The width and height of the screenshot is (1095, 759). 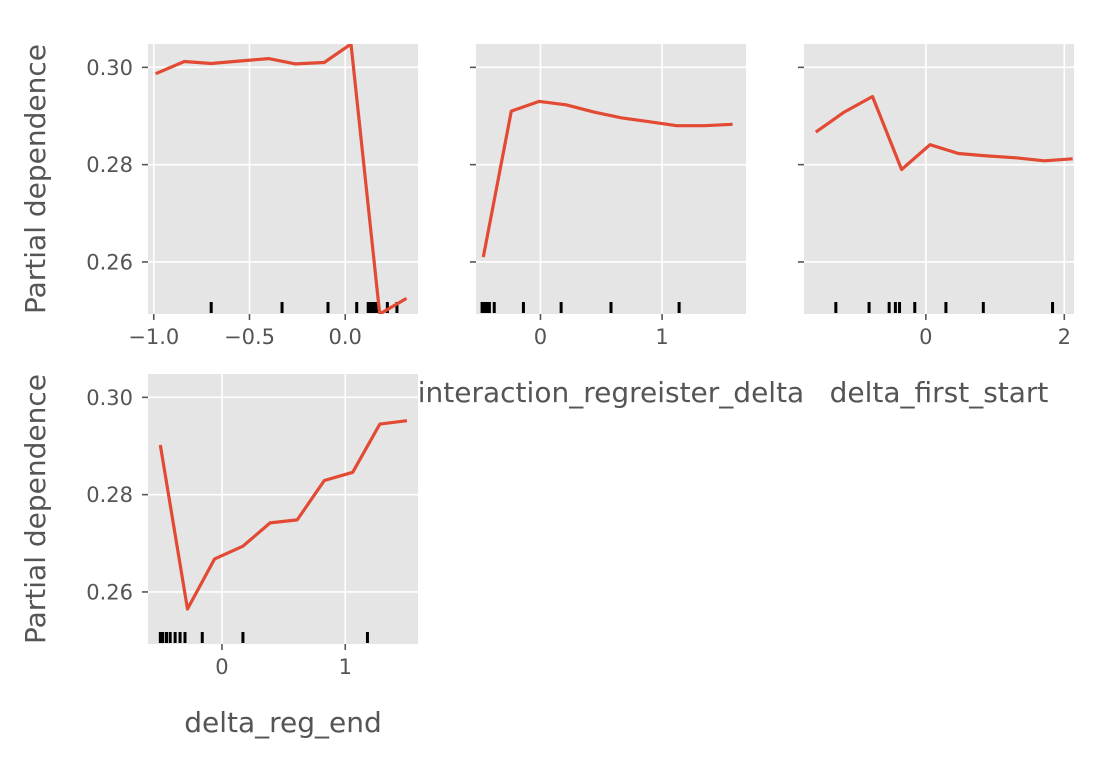 What do you see at coordinates (345, 337) in the screenshot?
I see `x-tick-label: 0.0` at bounding box center [345, 337].